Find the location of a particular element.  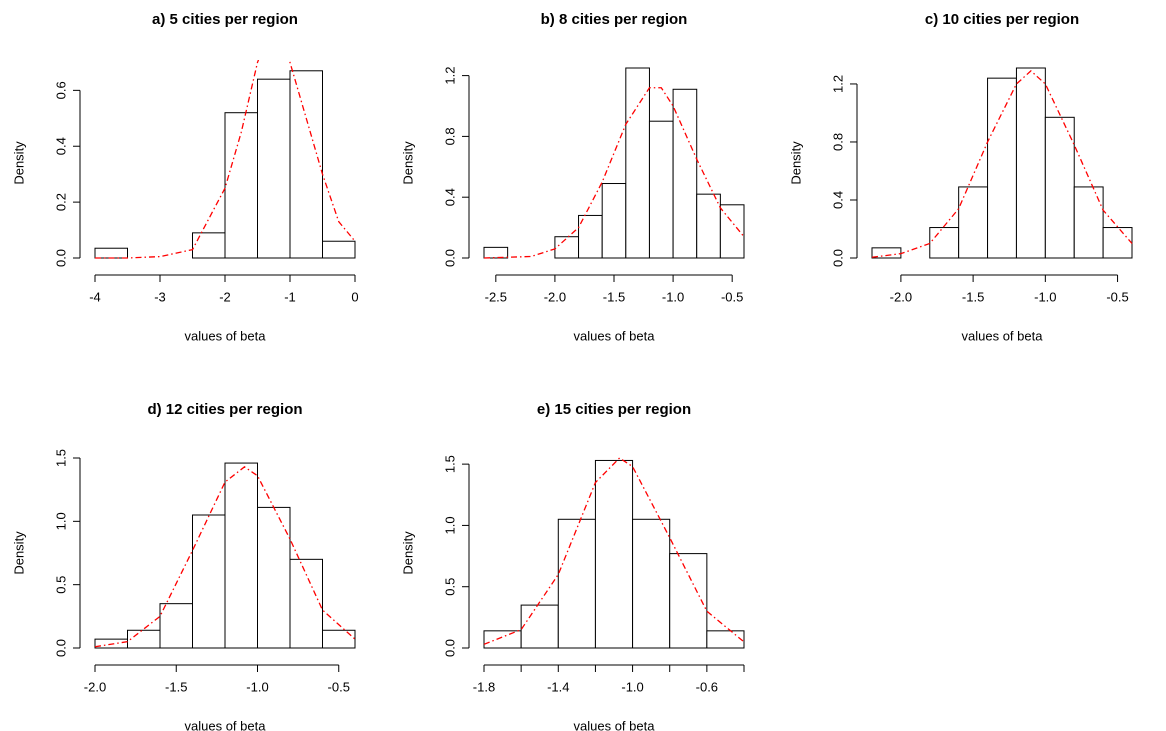

chart-title: c) 10 cities per region is located at coordinates (1002, 19).